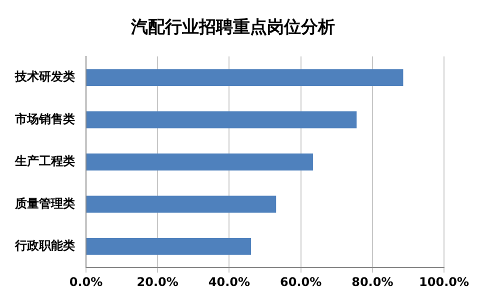  What do you see at coordinates (44, 203) in the screenshot?
I see `y-tick-label: 质量管理类` at bounding box center [44, 203].